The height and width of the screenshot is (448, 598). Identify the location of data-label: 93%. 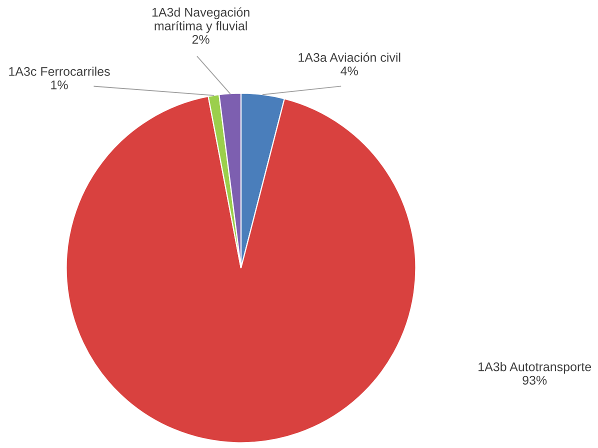
(534, 380).